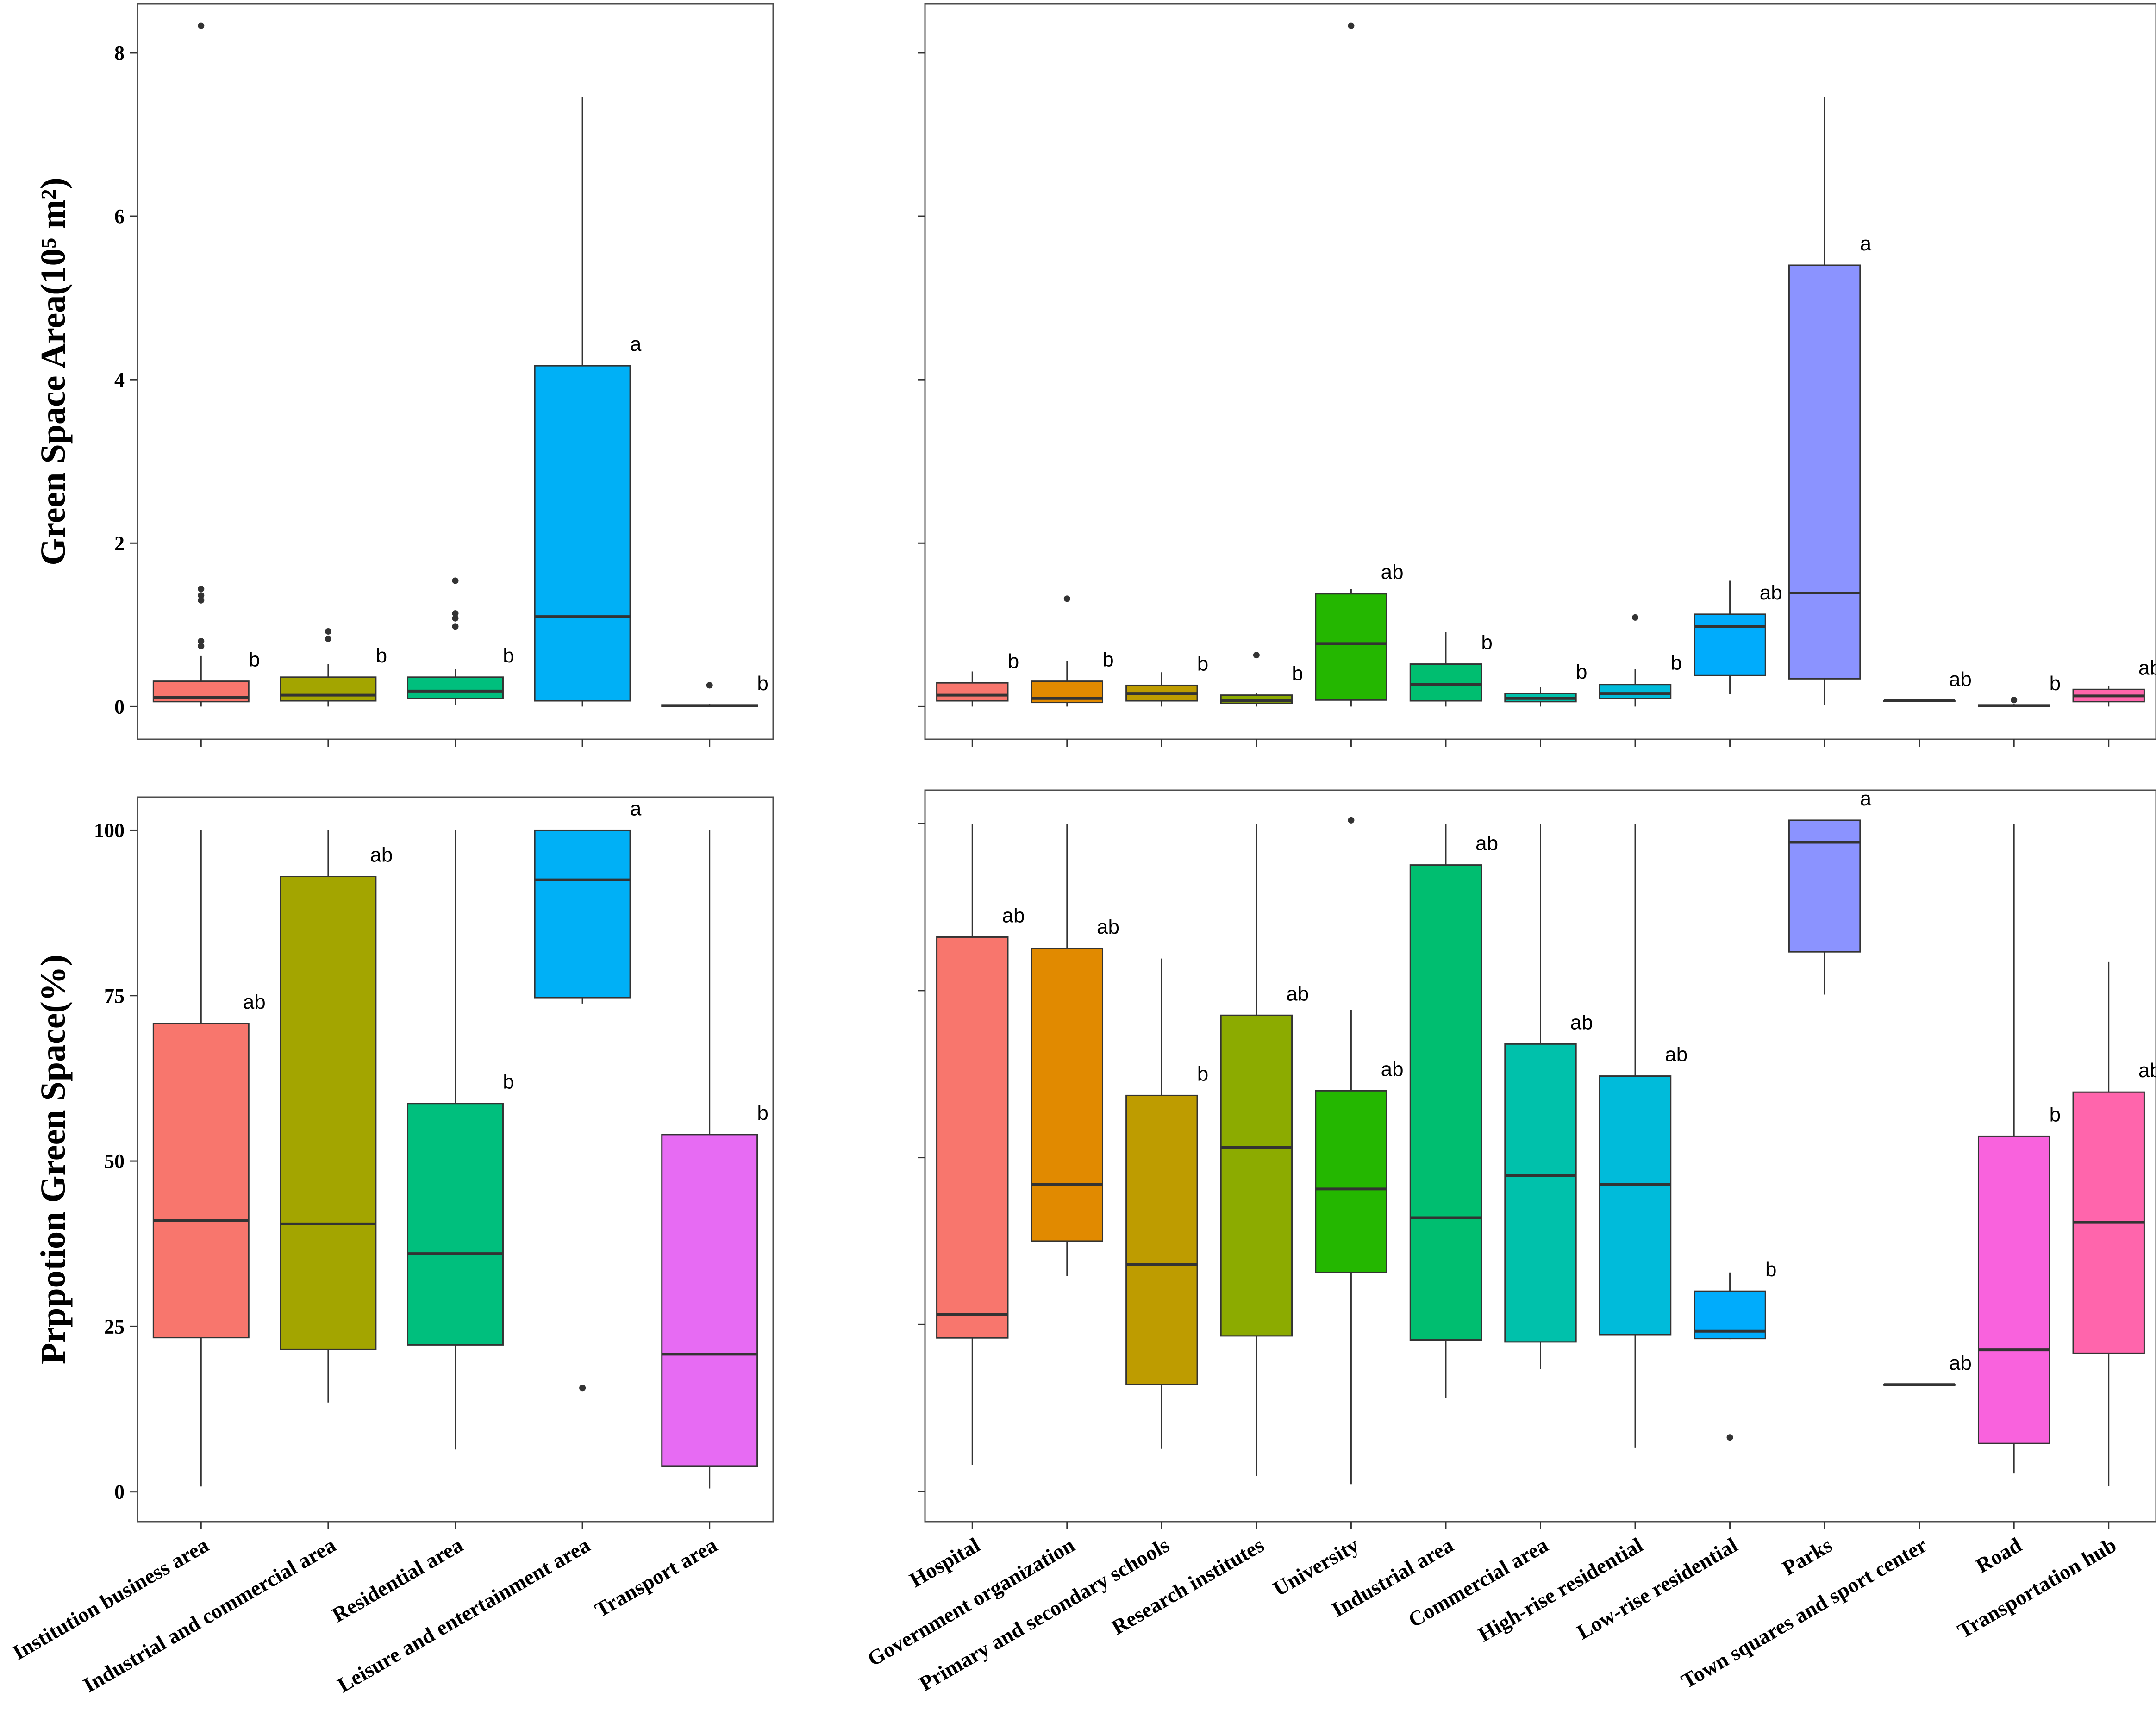  I want to click on x-tick-label: High-rise residential, so click(1560, 1590).